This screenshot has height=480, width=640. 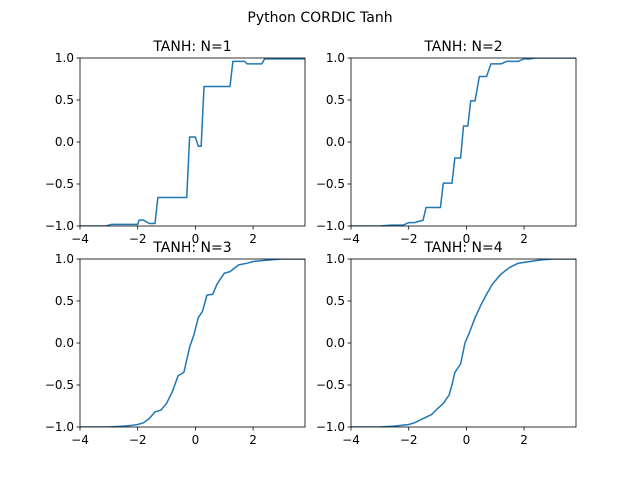 I want to click on figure-title: Python CORDIC Tanh, so click(x=319, y=18).